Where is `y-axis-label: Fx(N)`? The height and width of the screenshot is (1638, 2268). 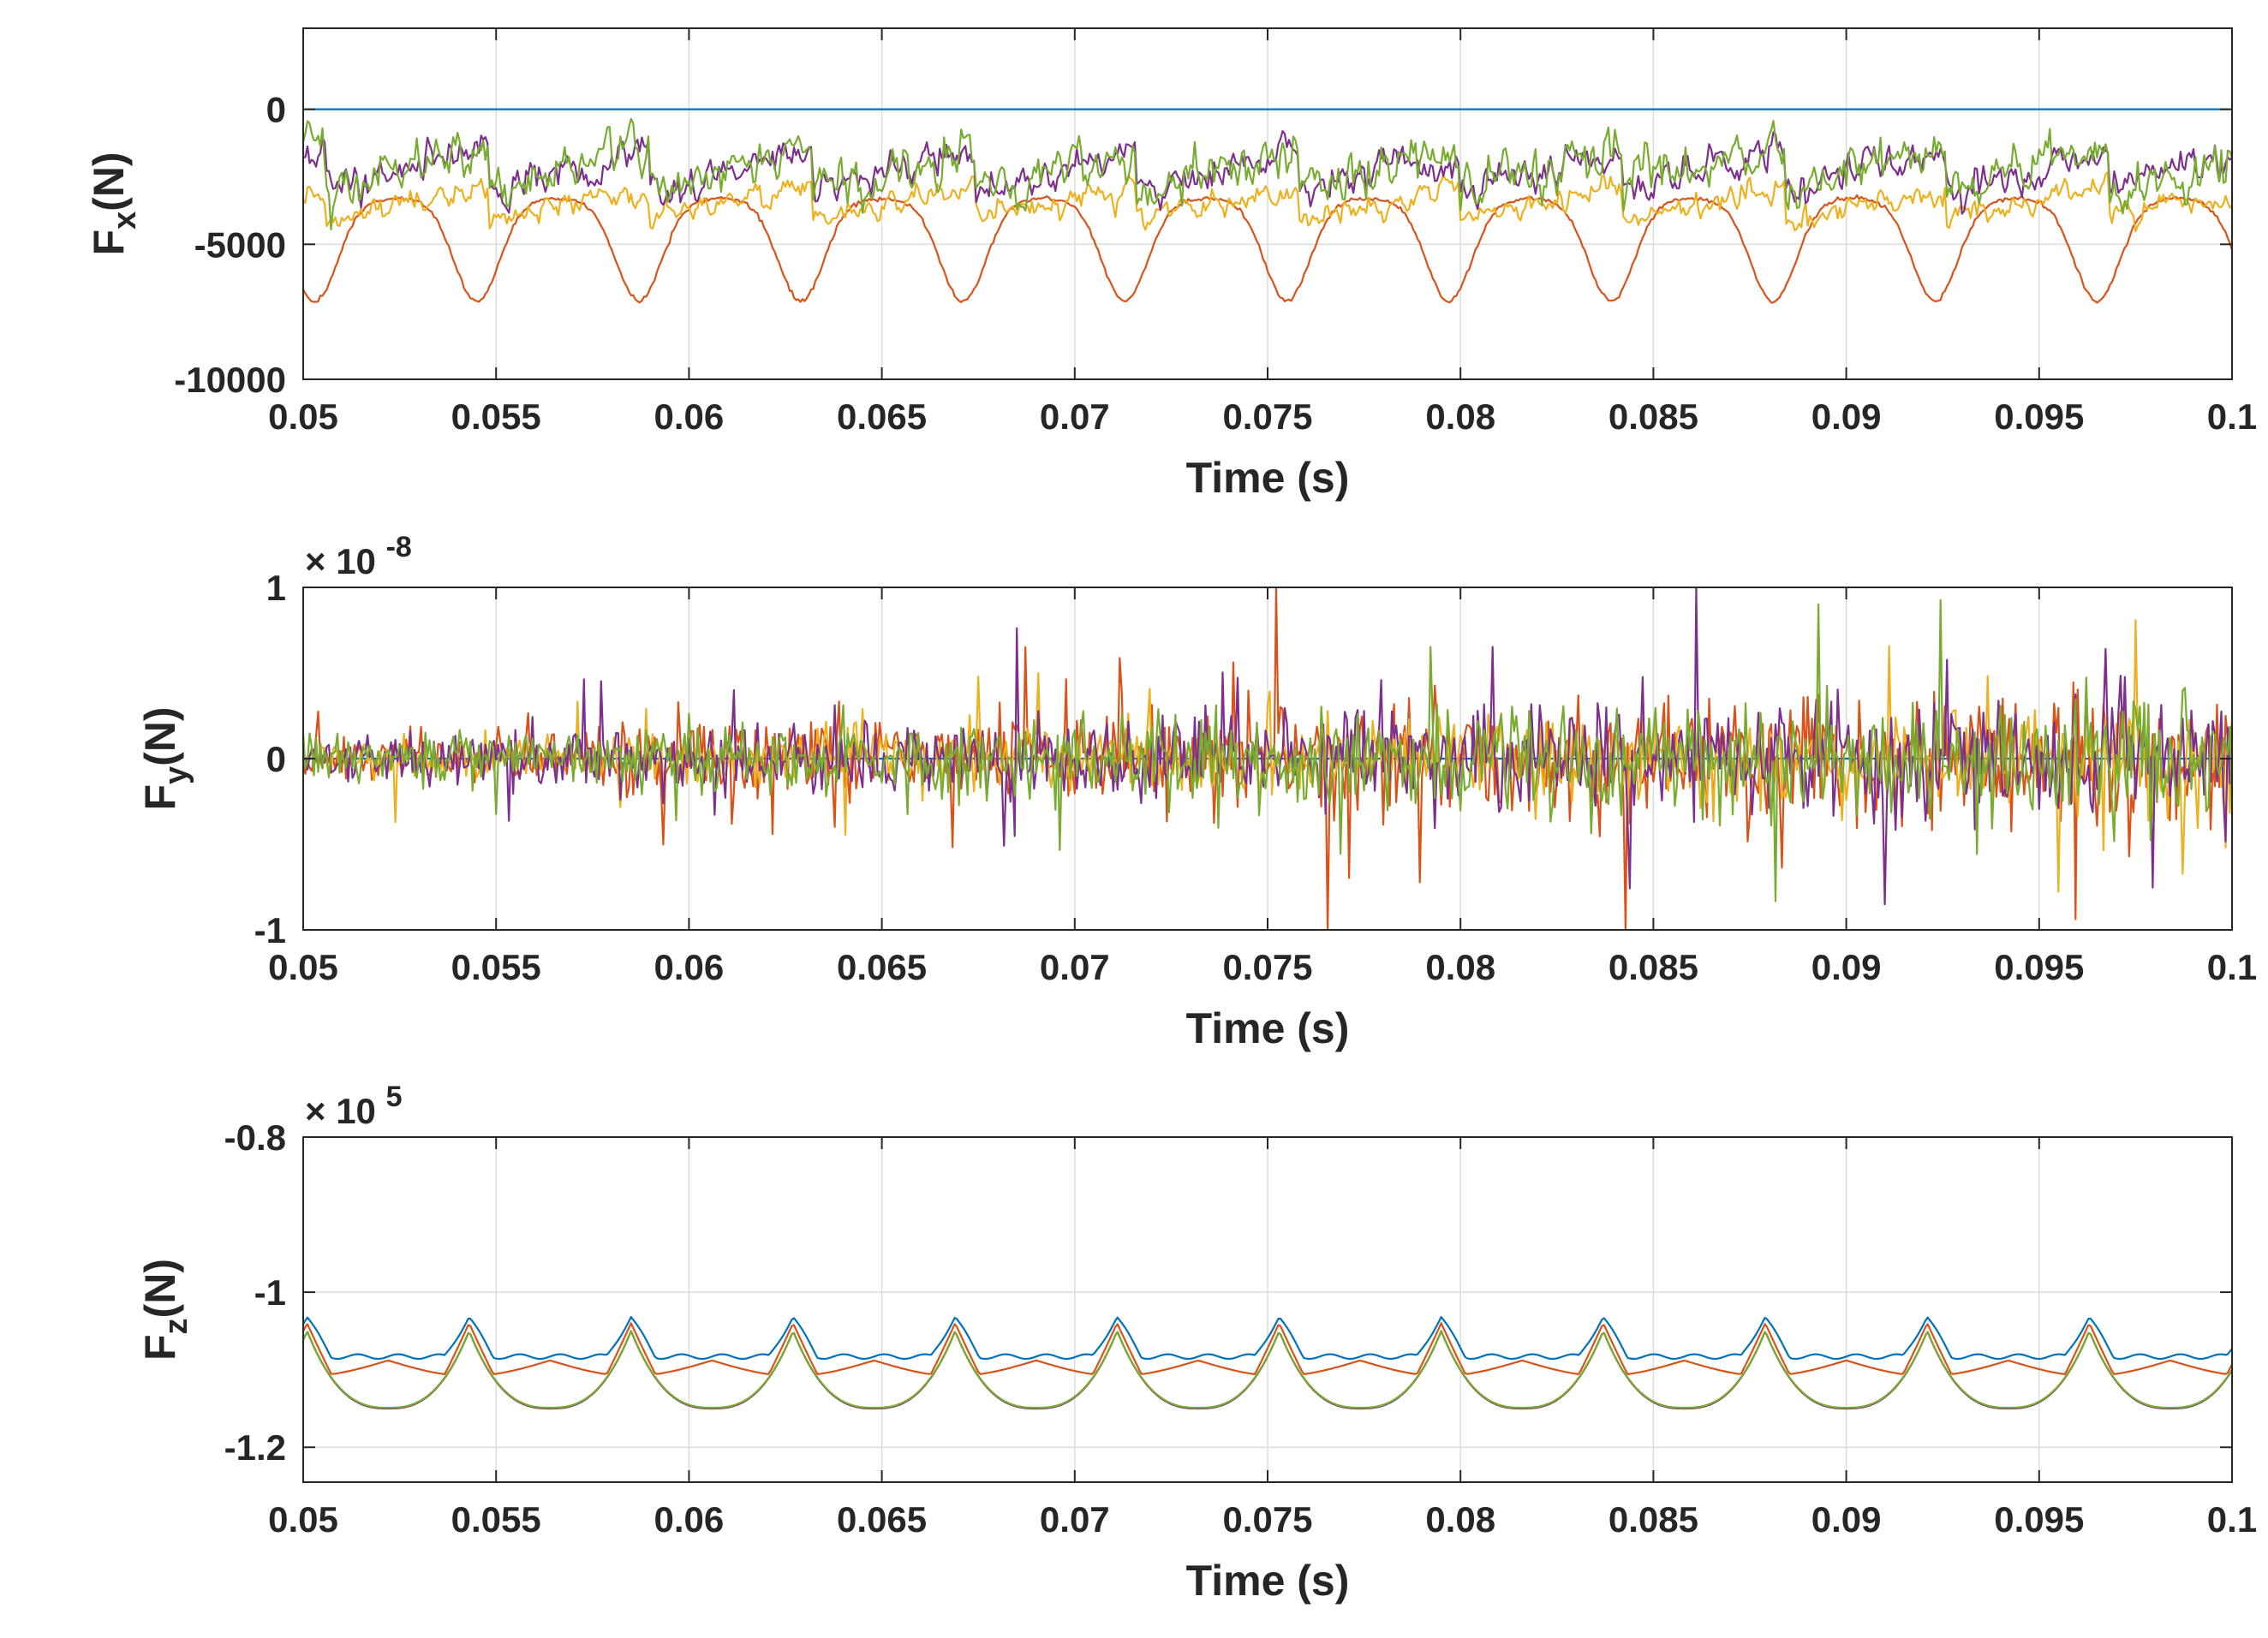
y-axis-label: Fx(N) is located at coordinates (114, 203).